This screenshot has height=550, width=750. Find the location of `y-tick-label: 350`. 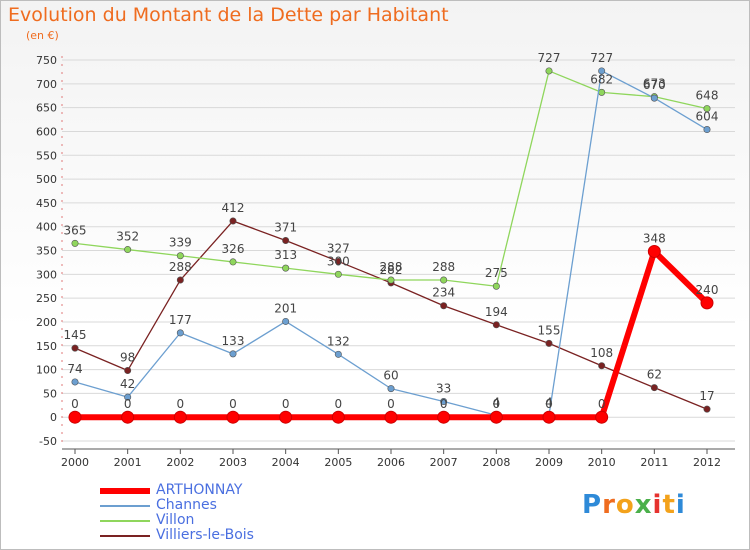

y-tick-label: 350 is located at coordinates (46, 251).